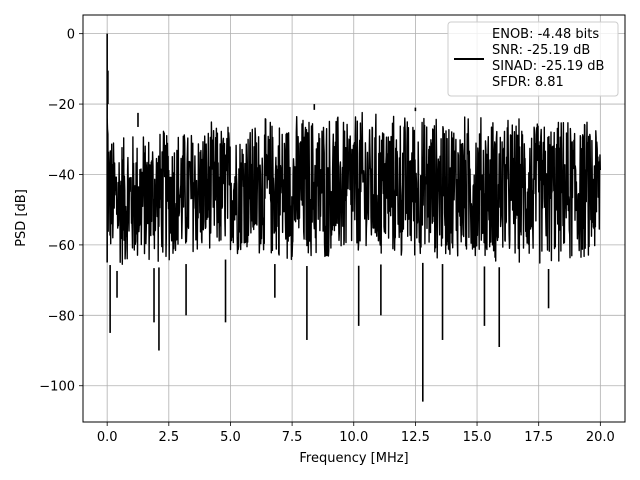 The width and height of the screenshot is (640, 480). What do you see at coordinates (545, 34) in the screenshot?
I see `legend-line-text: ENOB: -4.48 bits` at bounding box center [545, 34].